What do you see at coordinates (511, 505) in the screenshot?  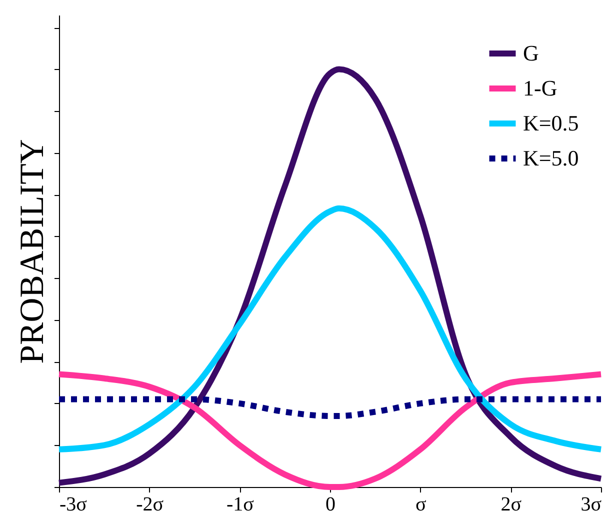 I see `x-tick-label: 2σ` at bounding box center [511, 505].